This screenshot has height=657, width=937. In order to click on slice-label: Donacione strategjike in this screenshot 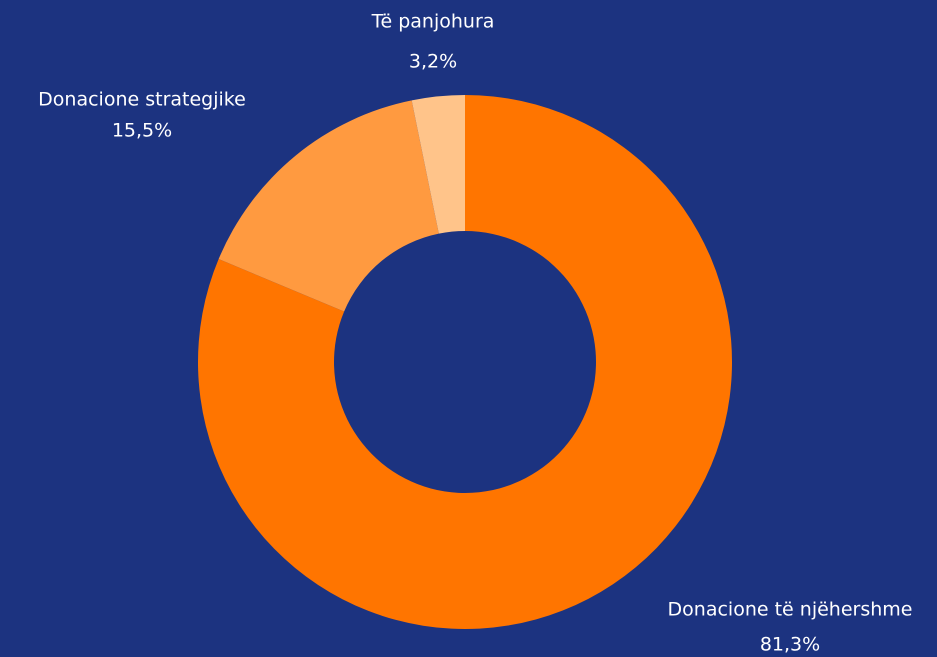, I will do `click(142, 100)`.